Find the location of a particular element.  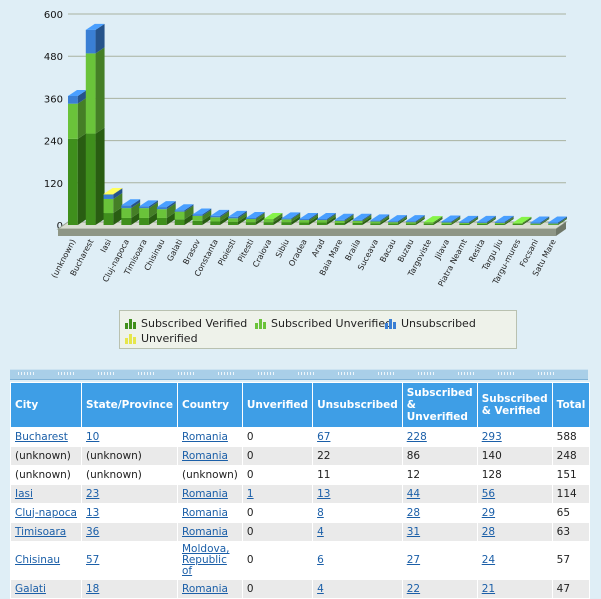

sub_unverified-link: 28 is located at coordinates (413, 512).